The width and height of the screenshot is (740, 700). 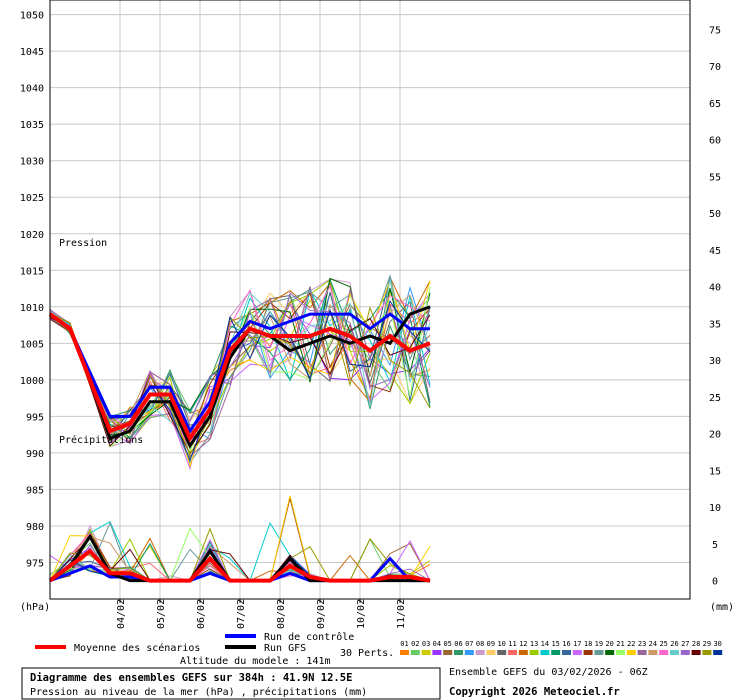 I want to click on member-id-label: 27, so click(x=685, y=644).